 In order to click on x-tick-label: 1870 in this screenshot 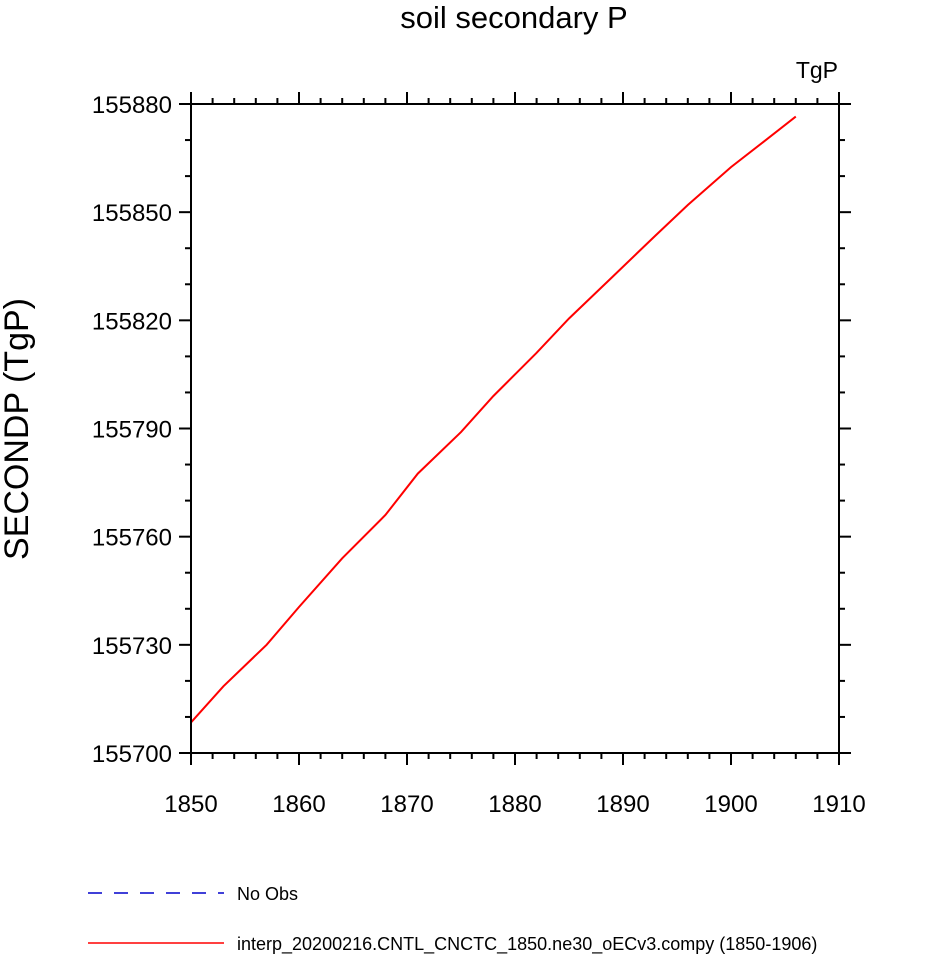, I will do `click(406, 804)`.